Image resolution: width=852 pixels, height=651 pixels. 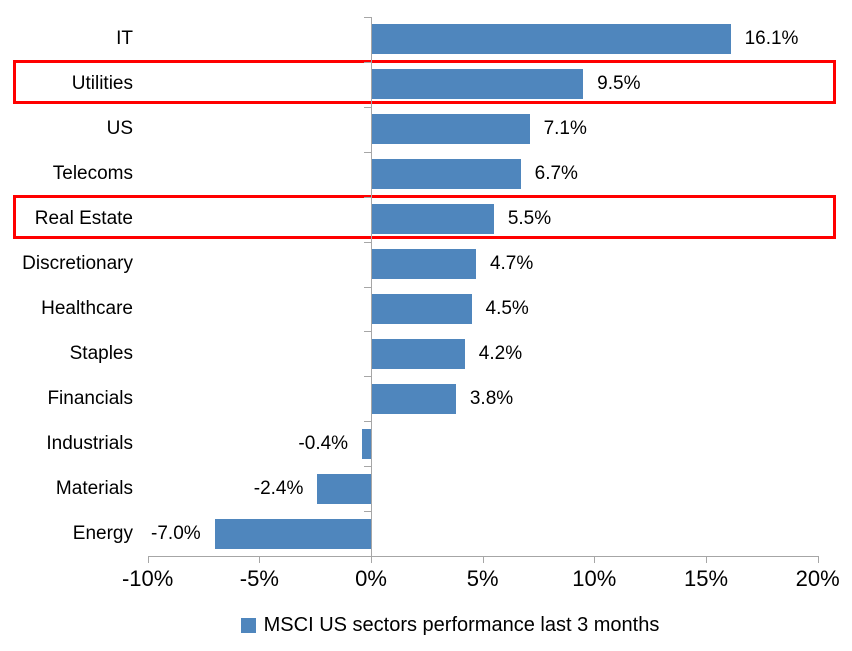 I want to click on category-label: Real Estate, so click(x=83, y=219).